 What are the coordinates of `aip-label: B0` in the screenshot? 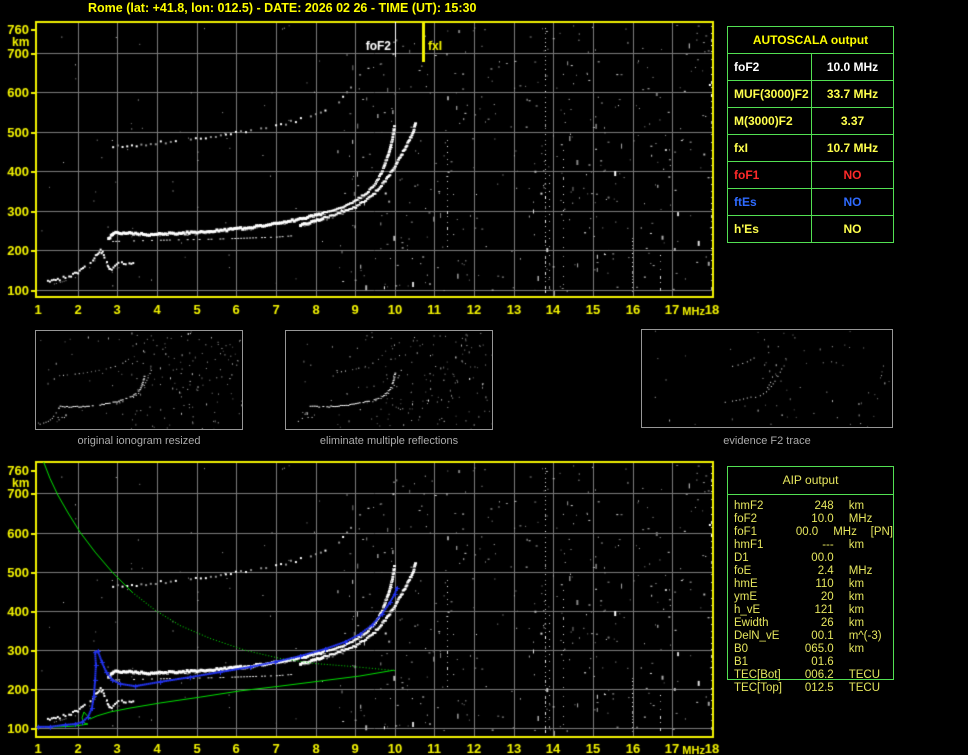 It's located at (741, 649).